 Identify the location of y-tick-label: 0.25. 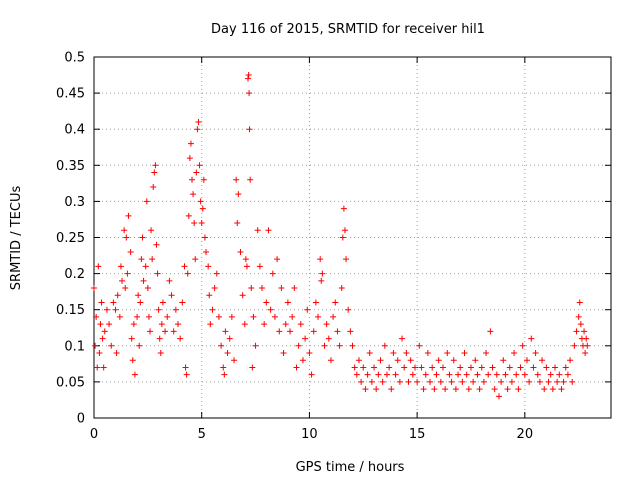
(70, 238).